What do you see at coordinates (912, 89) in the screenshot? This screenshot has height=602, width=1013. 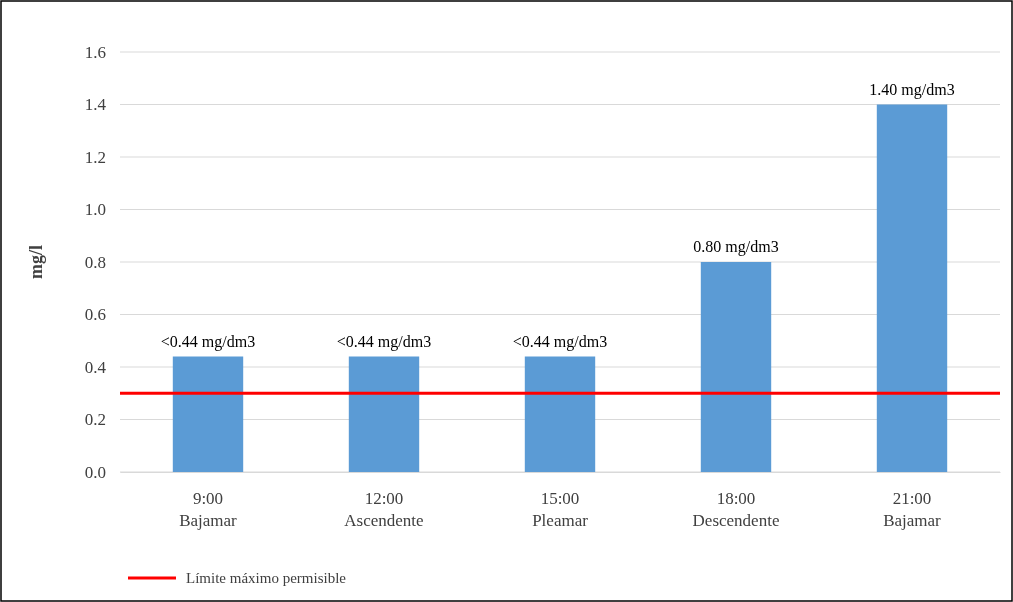 I see `data-label: 1.40 mg/dm3` at bounding box center [912, 89].